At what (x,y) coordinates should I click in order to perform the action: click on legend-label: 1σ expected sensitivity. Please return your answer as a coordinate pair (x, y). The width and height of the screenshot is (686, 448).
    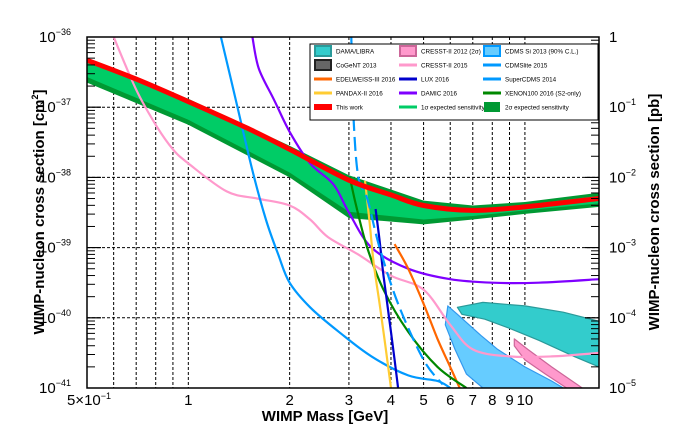
    Looking at the image, I should click on (453, 108).